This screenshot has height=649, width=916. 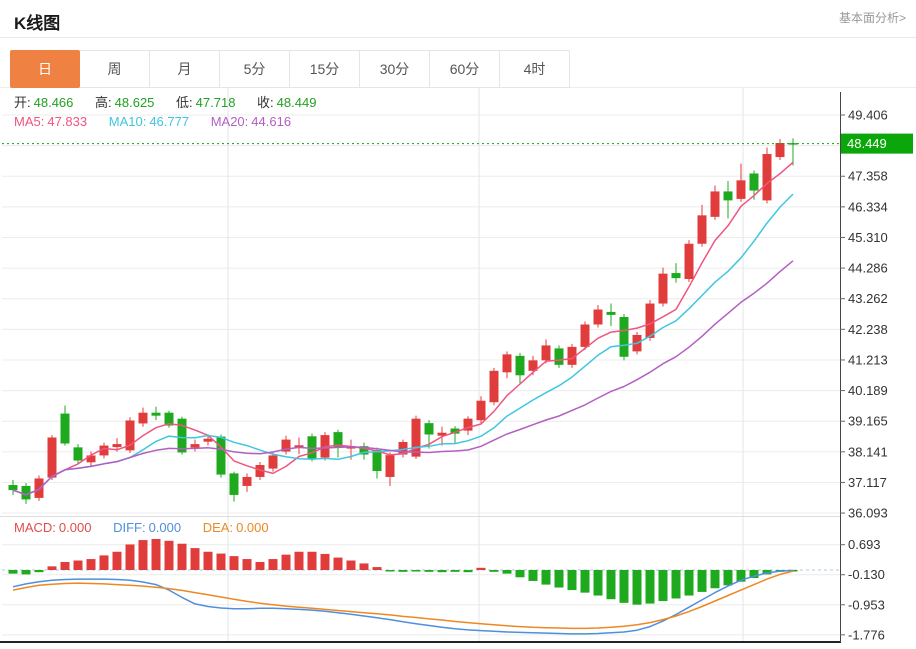 I want to click on y-axis-label: 40.189, so click(x=868, y=390).